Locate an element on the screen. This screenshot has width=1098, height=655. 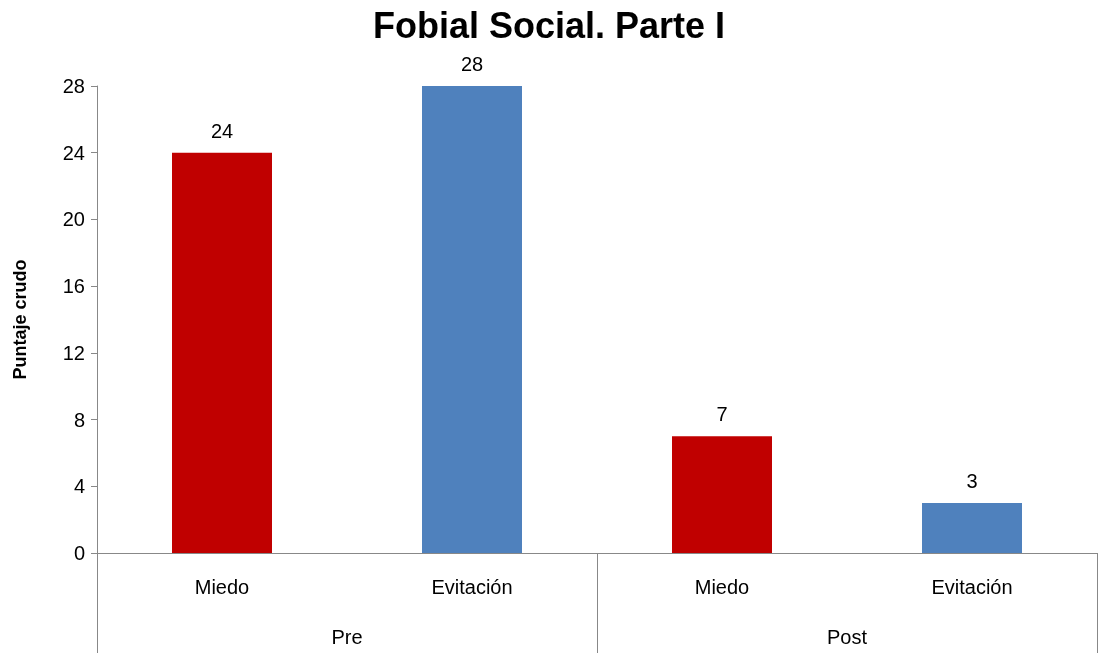
y-tick-label: 24 is located at coordinates (73, 152).